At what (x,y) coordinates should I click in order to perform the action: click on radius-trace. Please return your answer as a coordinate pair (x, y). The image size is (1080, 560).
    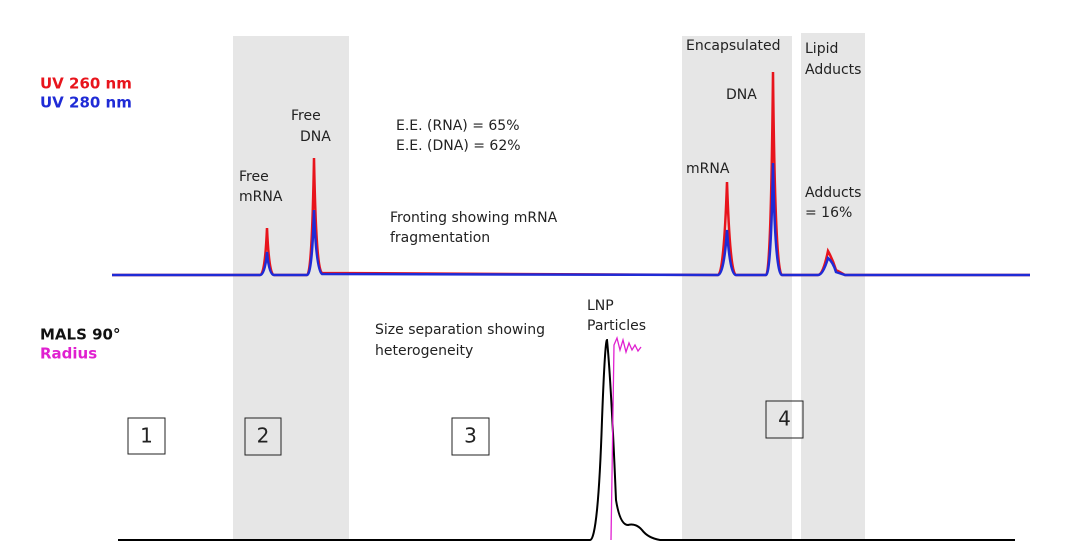
    Looking at the image, I should click on (626, 438).